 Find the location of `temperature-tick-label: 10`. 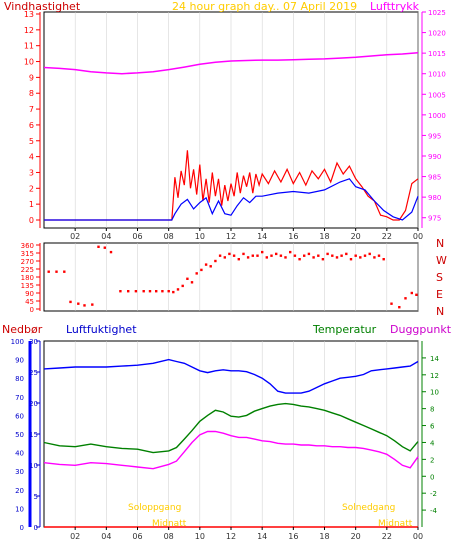

temperature-tick-label: 10 is located at coordinates (434, 393).